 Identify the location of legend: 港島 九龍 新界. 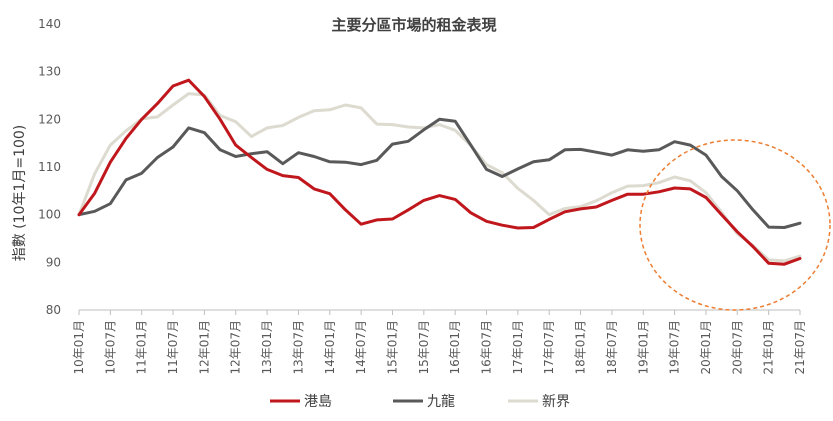
(420, 401).